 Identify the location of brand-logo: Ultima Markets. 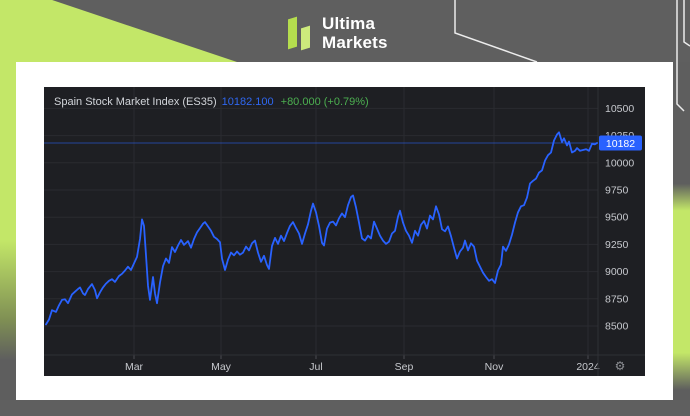
(338, 33).